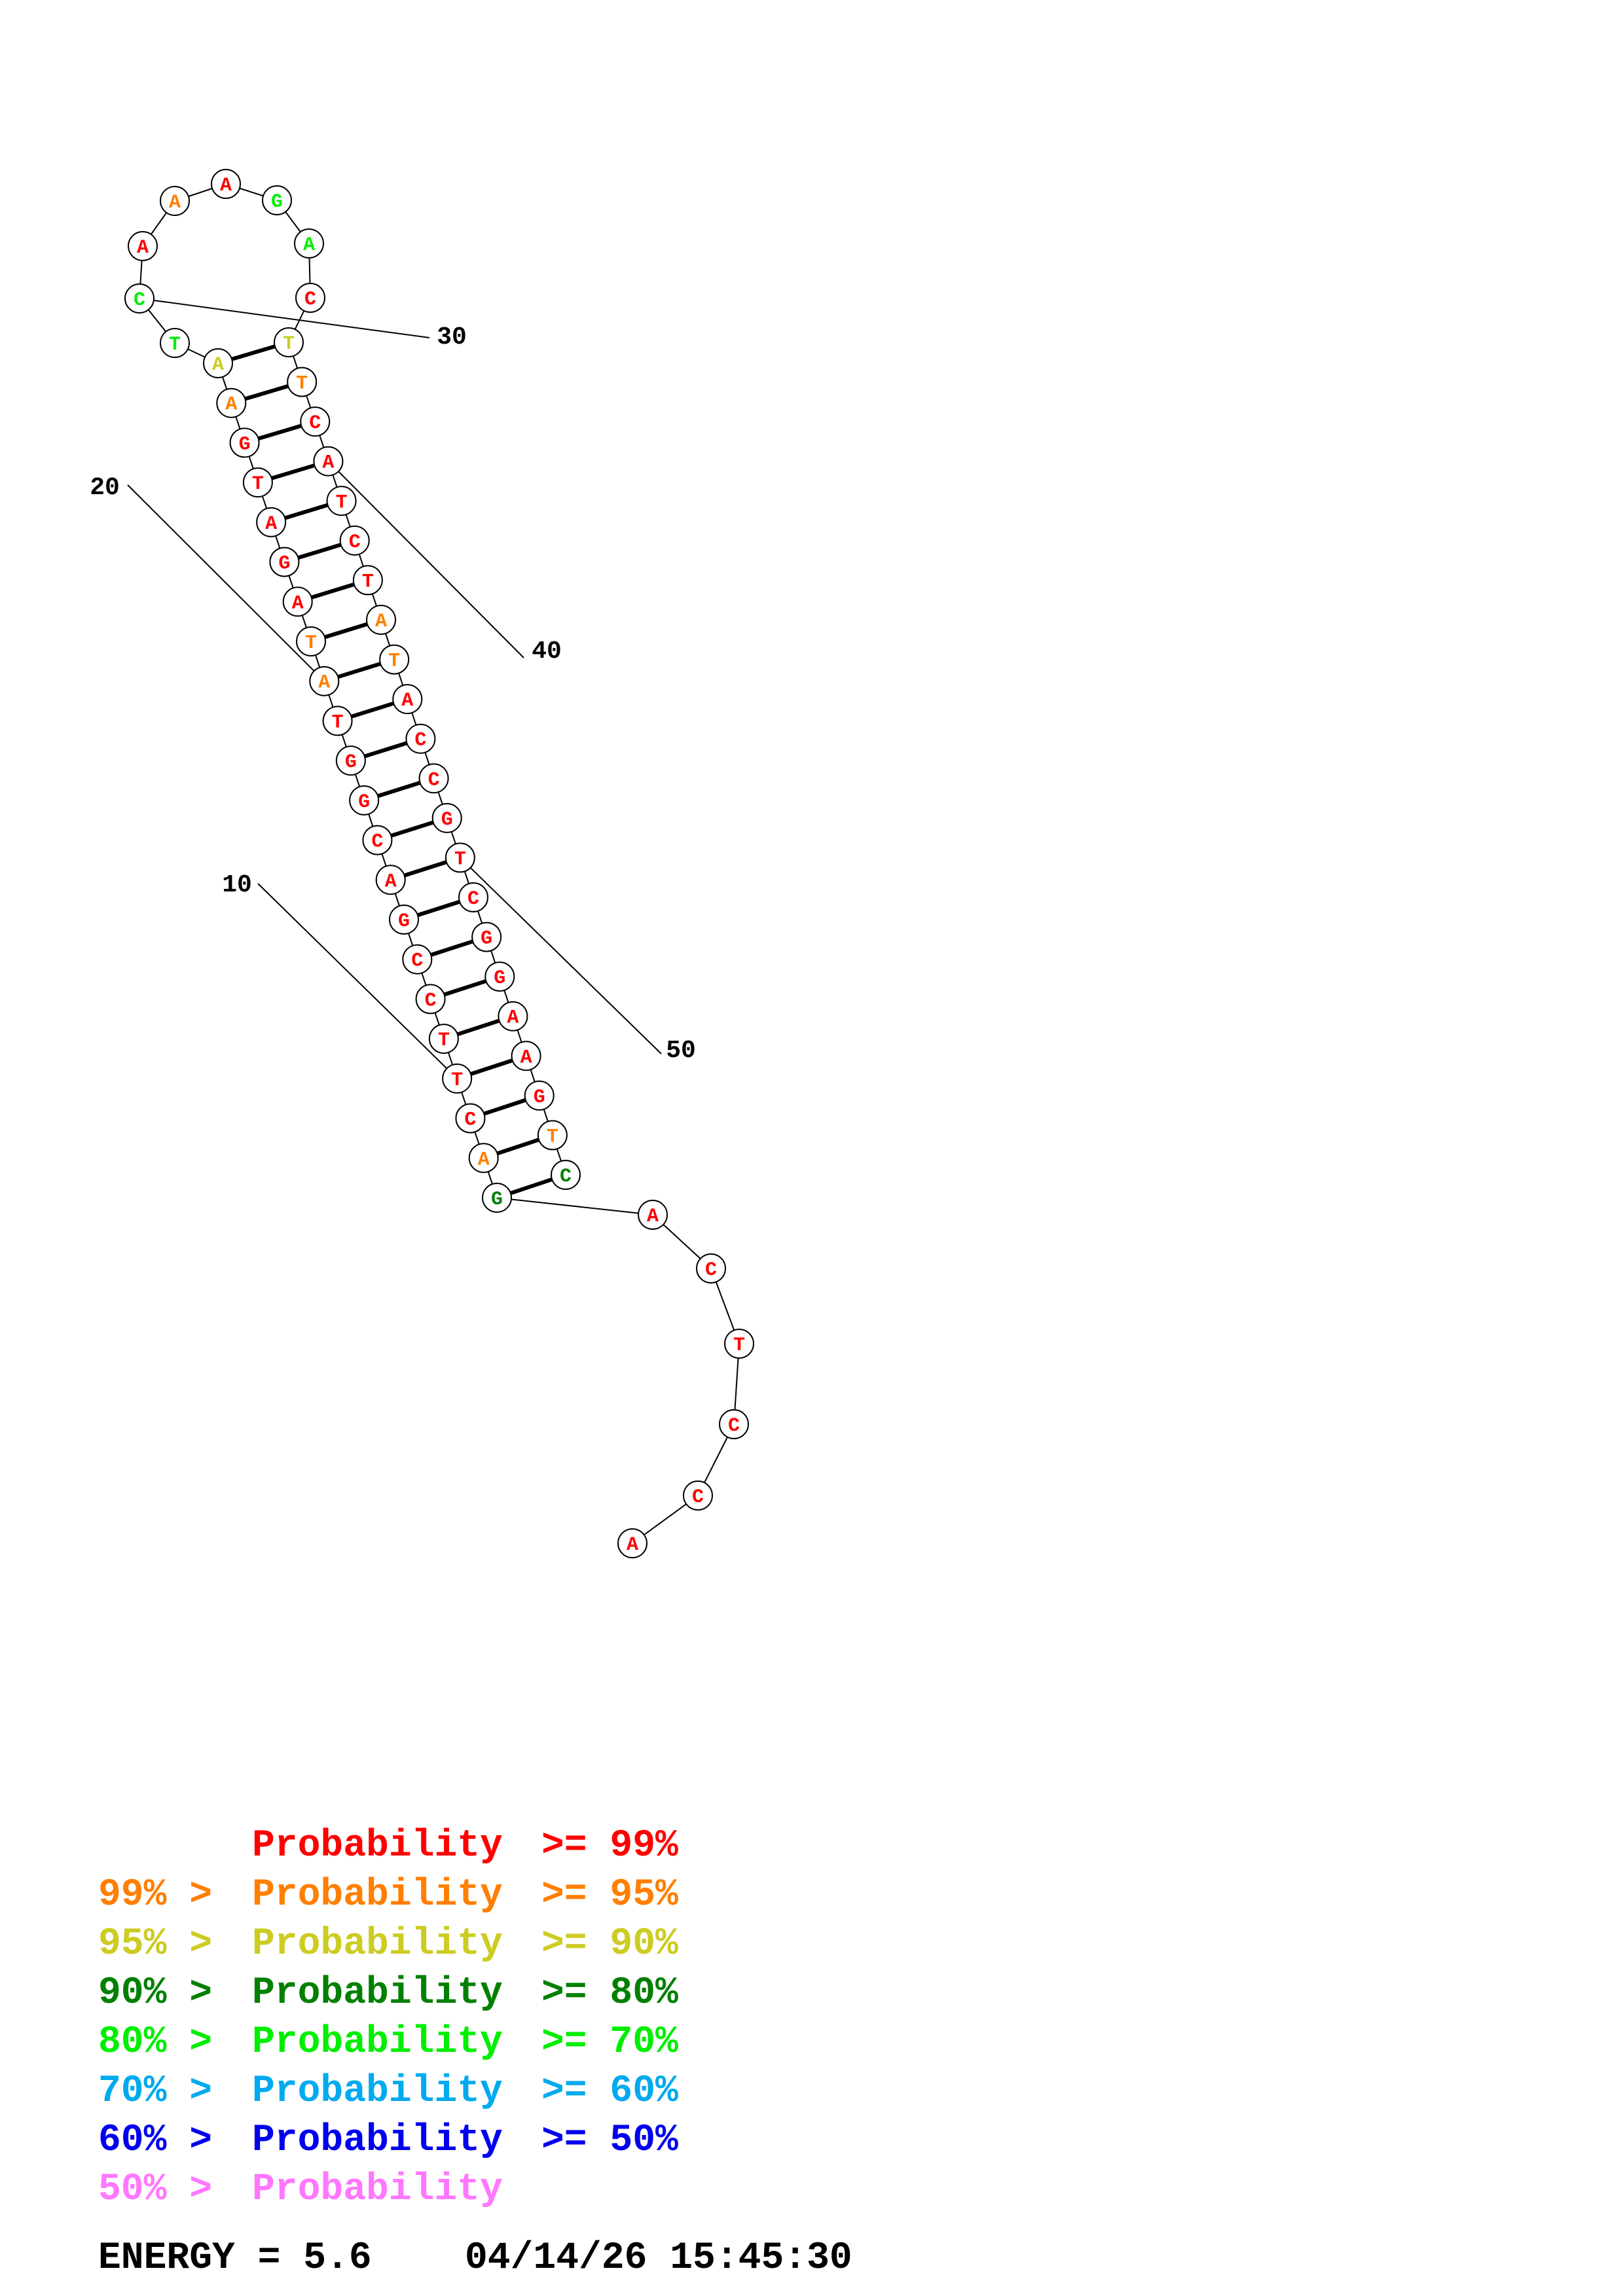 The width and height of the screenshot is (1623, 2296). What do you see at coordinates (547, 651) in the screenshot?
I see `position-label: 40` at bounding box center [547, 651].